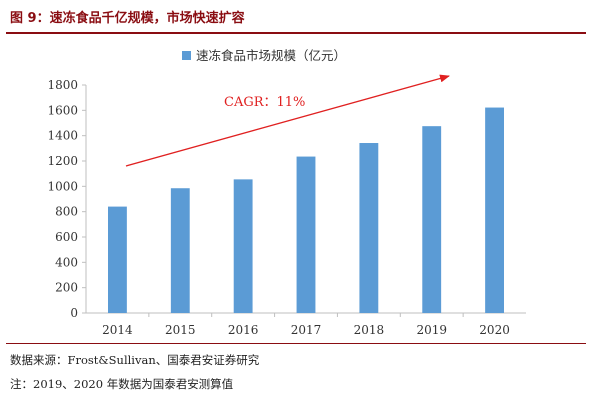  I want to click on y-tick-label: 1200, so click(62, 161).